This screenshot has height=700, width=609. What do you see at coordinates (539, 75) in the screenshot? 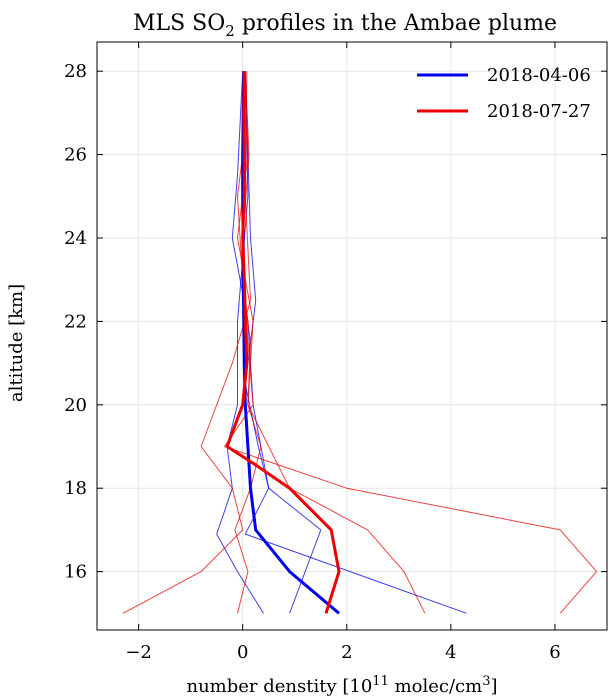
I see `legend-label-2018-04-06: 2018-04-06` at bounding box center [539, 75].